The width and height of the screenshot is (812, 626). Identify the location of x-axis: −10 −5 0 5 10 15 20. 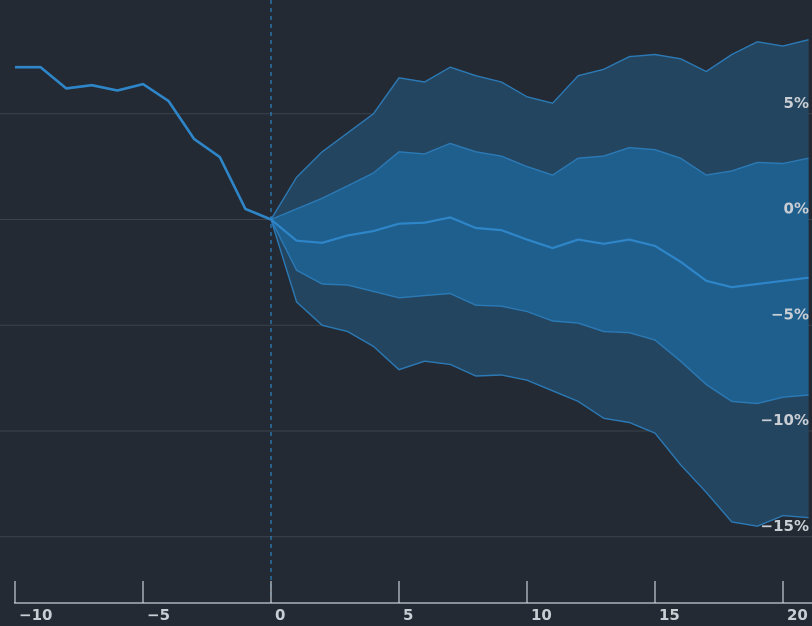
(413, 602).